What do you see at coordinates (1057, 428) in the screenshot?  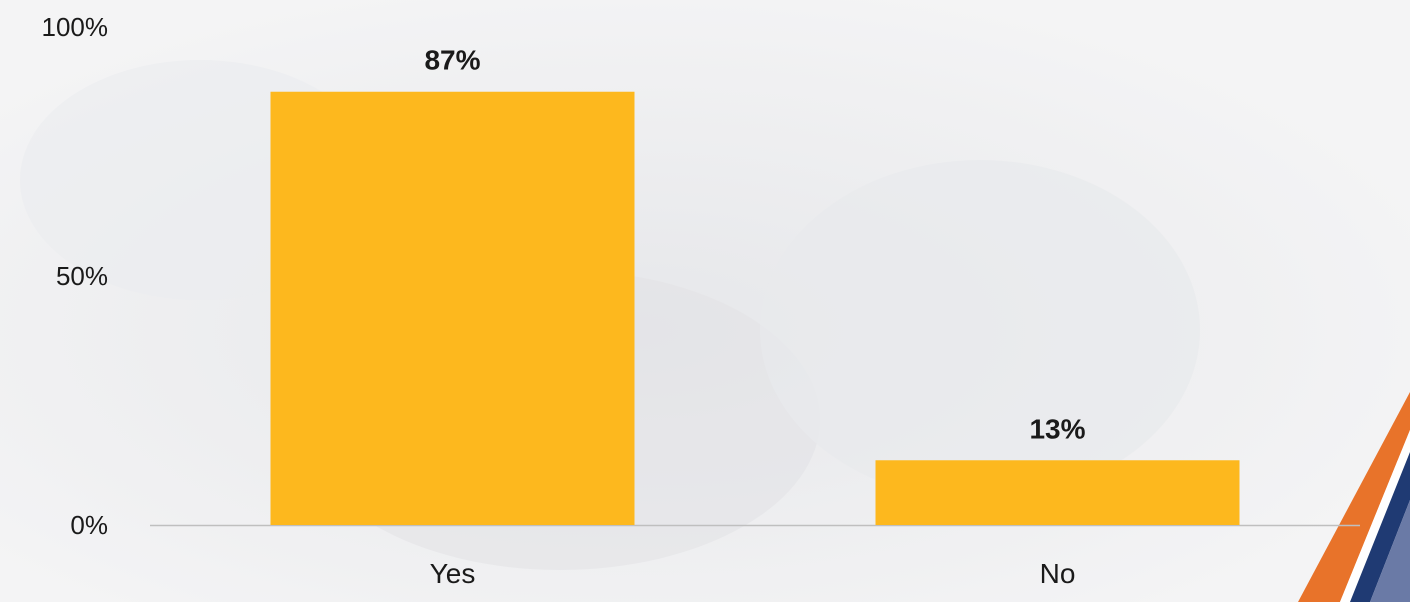 I see `data-label-no: 13%` at bounding box center [1057, 428].